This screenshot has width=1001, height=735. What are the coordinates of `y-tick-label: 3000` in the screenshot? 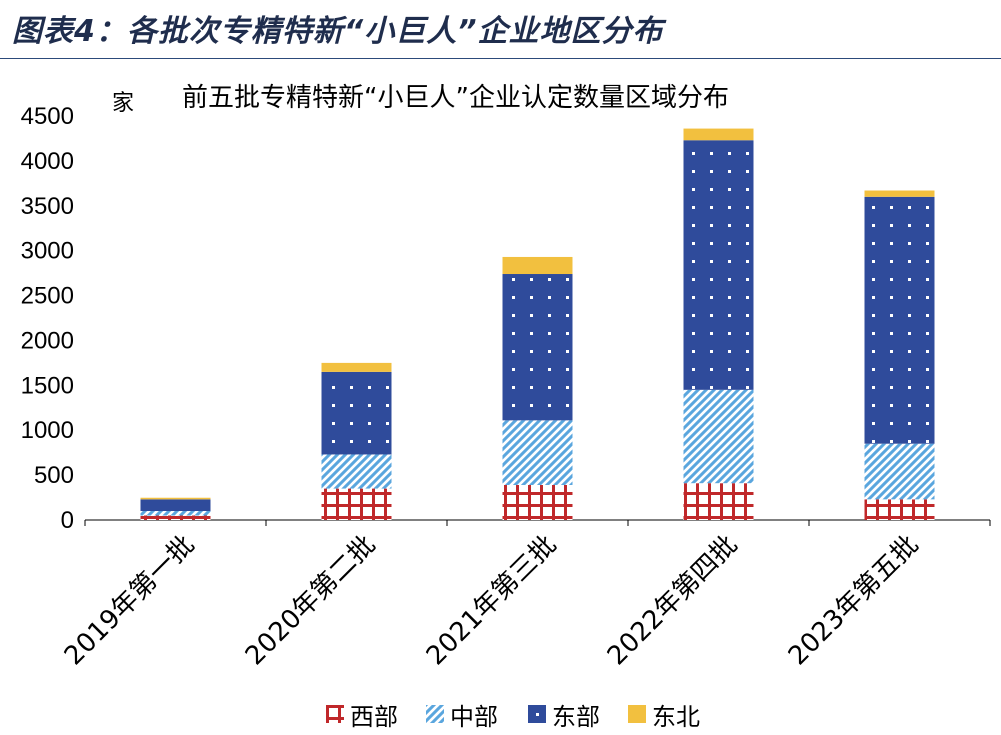 It's located at (47, 251).